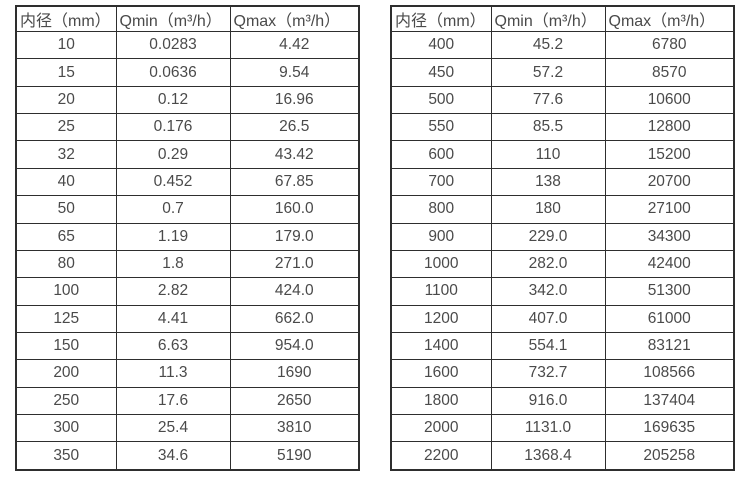  I want to click on diameter-cell: 200, so click(66, 373).